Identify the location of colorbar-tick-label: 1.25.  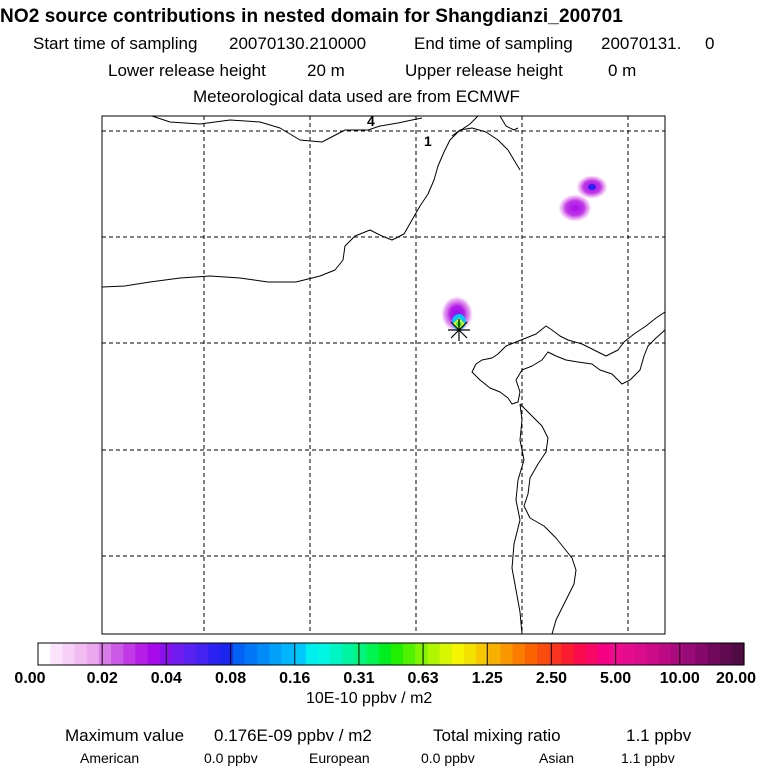
(487, 678).